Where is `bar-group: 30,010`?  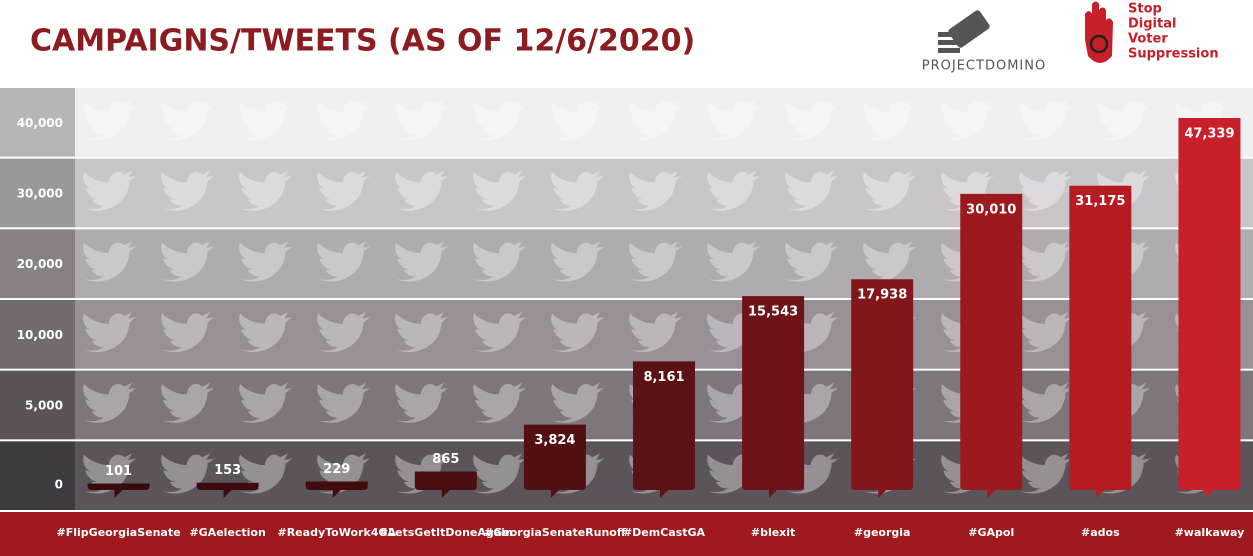 bar-group: 30,010 is located at coordinates (991, 346).